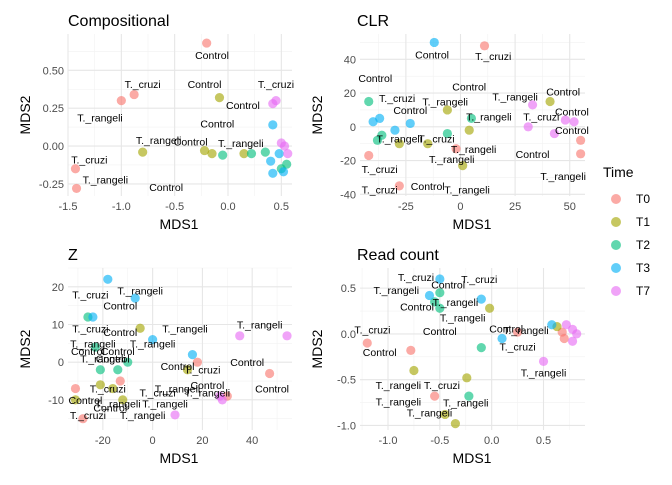 The width and height of the screenshot is (672, 485). What do you see at coordinates (348, 335) in the screenshot?
I see `y-tick-label: 0.0` at bounding box center [348, 335].